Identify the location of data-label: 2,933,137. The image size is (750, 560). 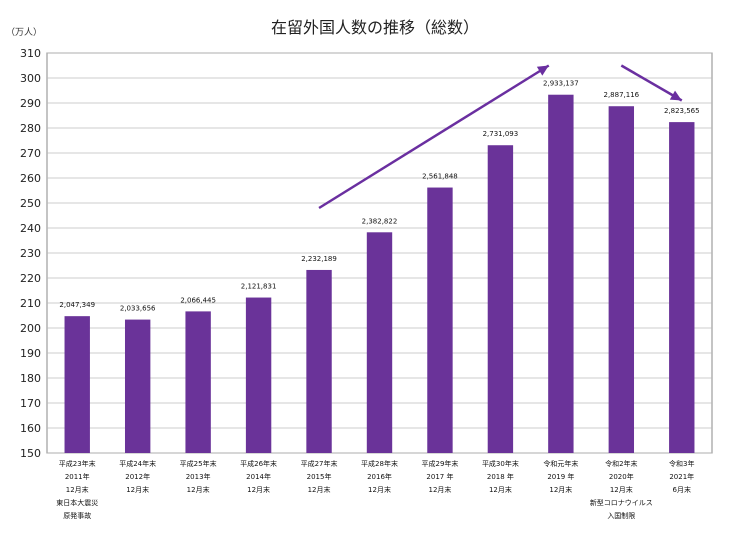
(561, 84).